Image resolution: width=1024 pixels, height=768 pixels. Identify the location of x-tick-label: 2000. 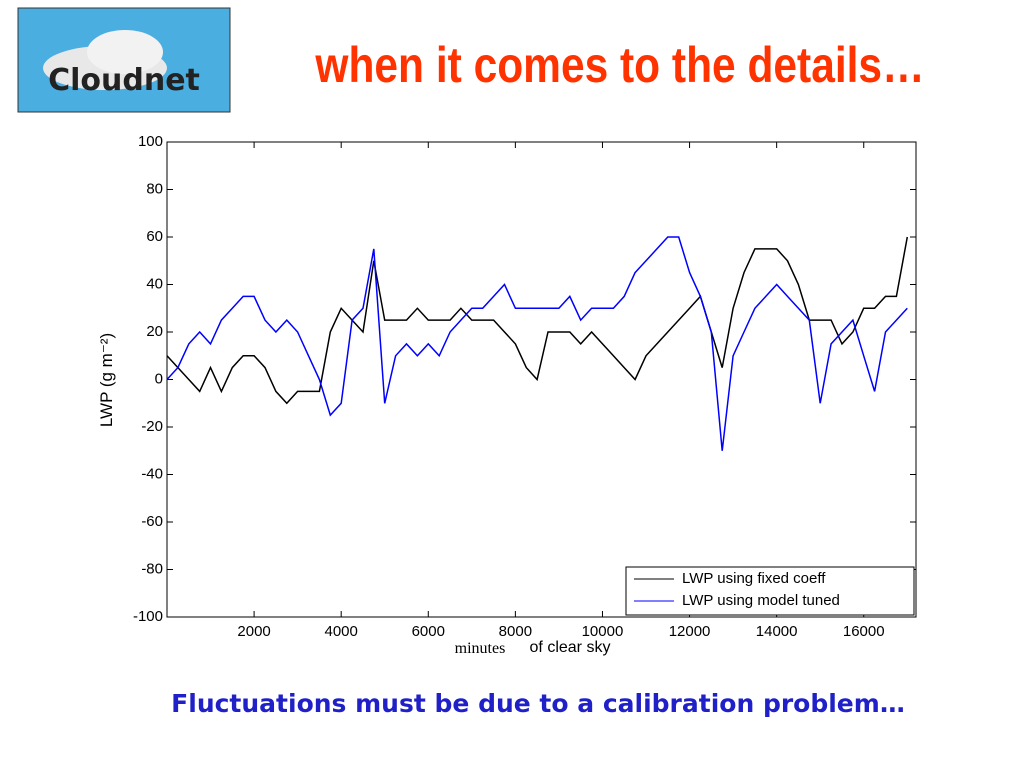
(253, 631).